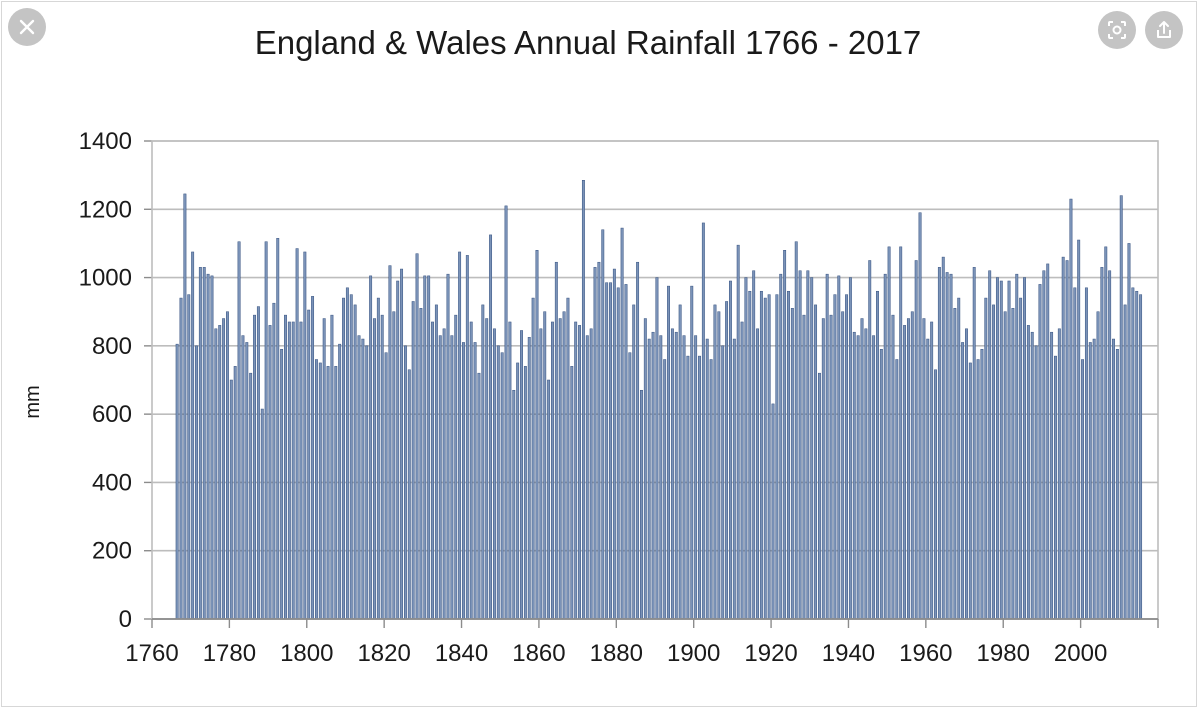 This screenshot has height=710, width=1200. I want to click on bar-1935, so click(831, 467).